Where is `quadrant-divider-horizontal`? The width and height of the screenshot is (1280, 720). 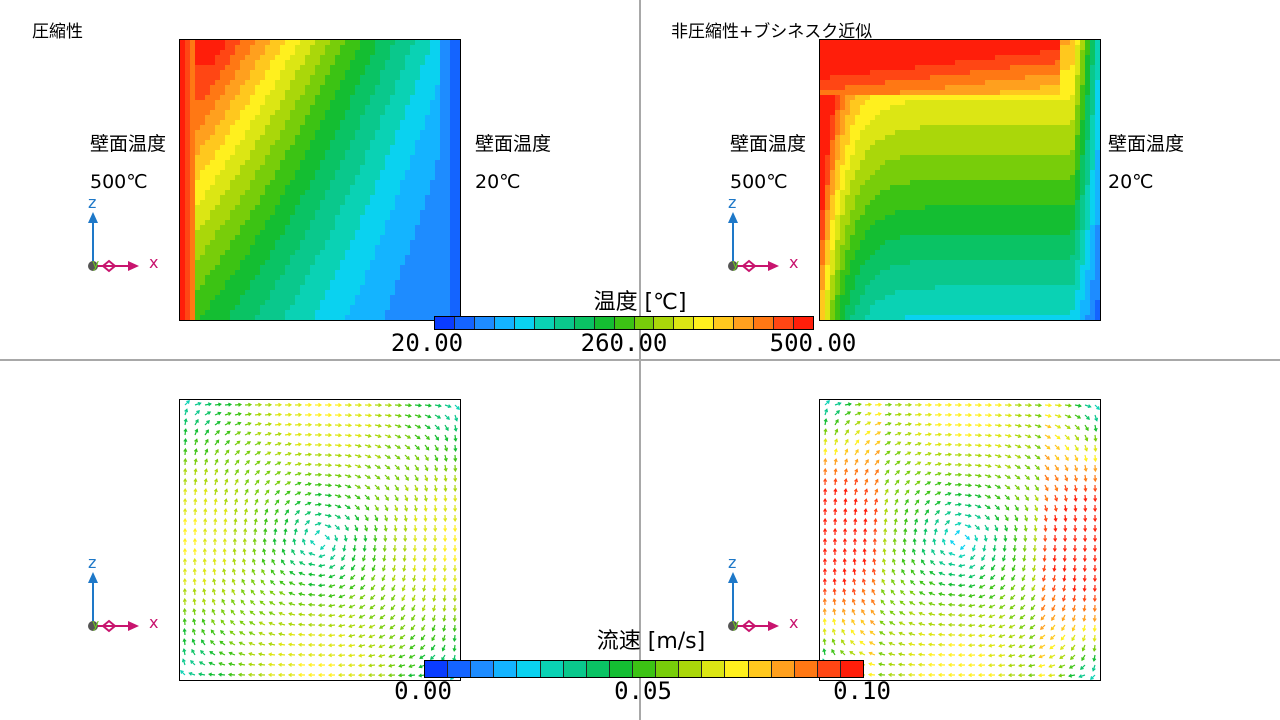
quadrant-divider-horizontal is located at coordinates (640, 360).